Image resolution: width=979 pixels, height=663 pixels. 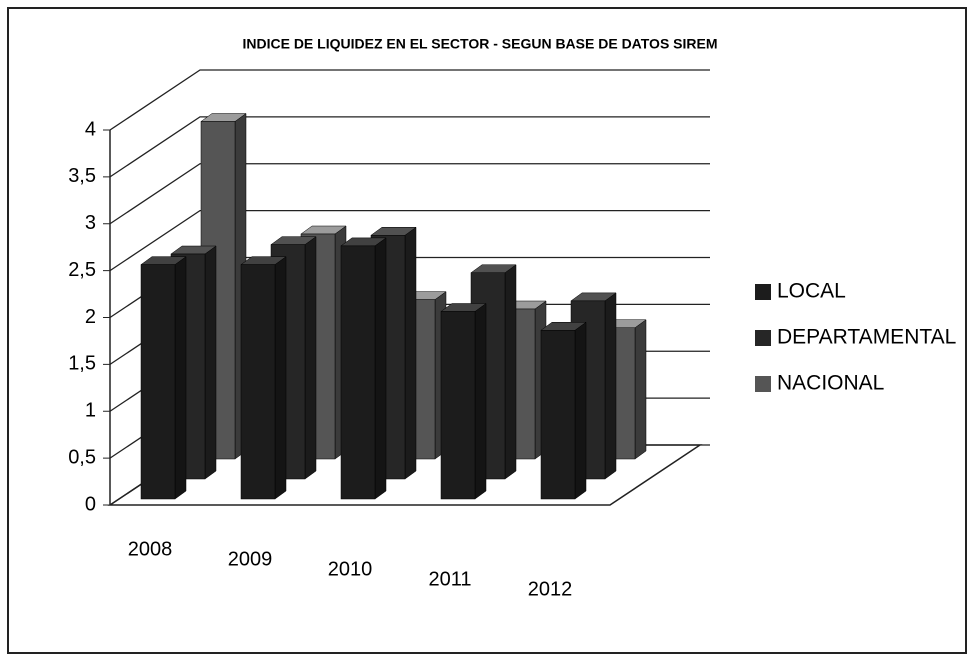 What do you see at coordinates (90, 411) in the screenshot?
I see `y-tick-label: 1` at bounding box center [90, 411].